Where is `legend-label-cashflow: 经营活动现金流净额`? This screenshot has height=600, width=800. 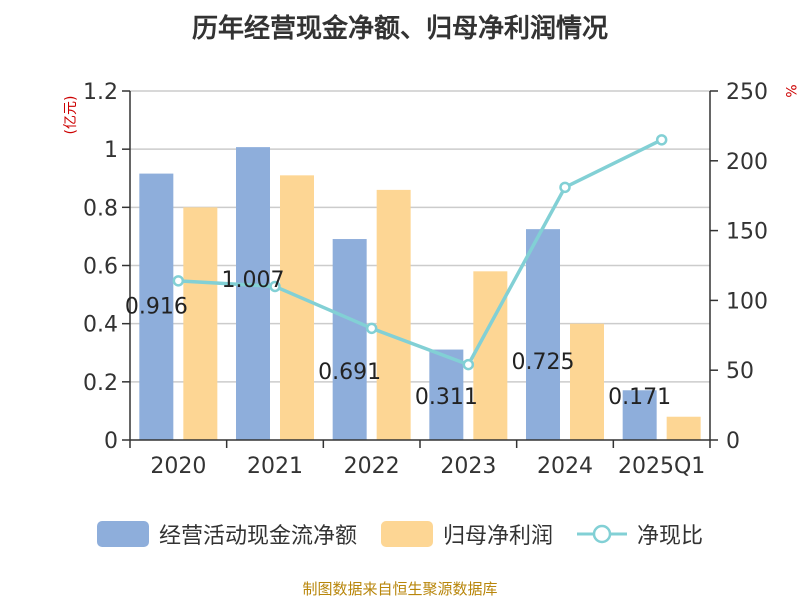 legend-label-cashflow: 经营活动现金流净额 is located at coordinates (257, 536).